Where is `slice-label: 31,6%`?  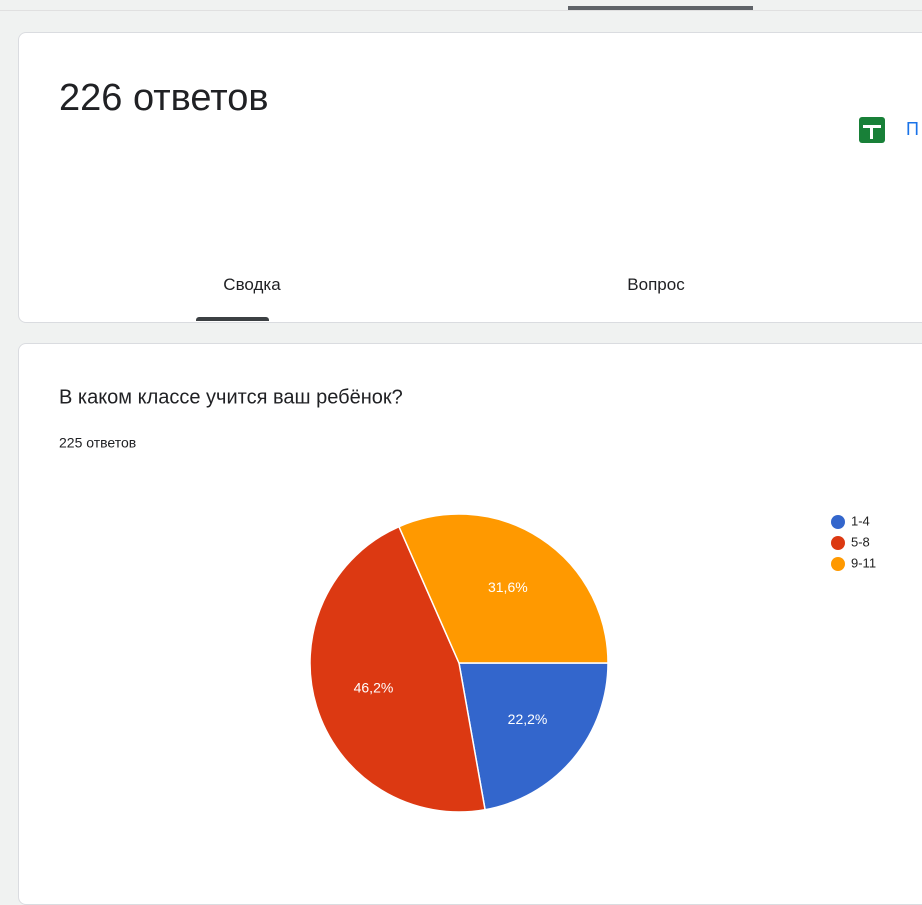
slice-label: 31,6% is located at coordinates (508, 587).